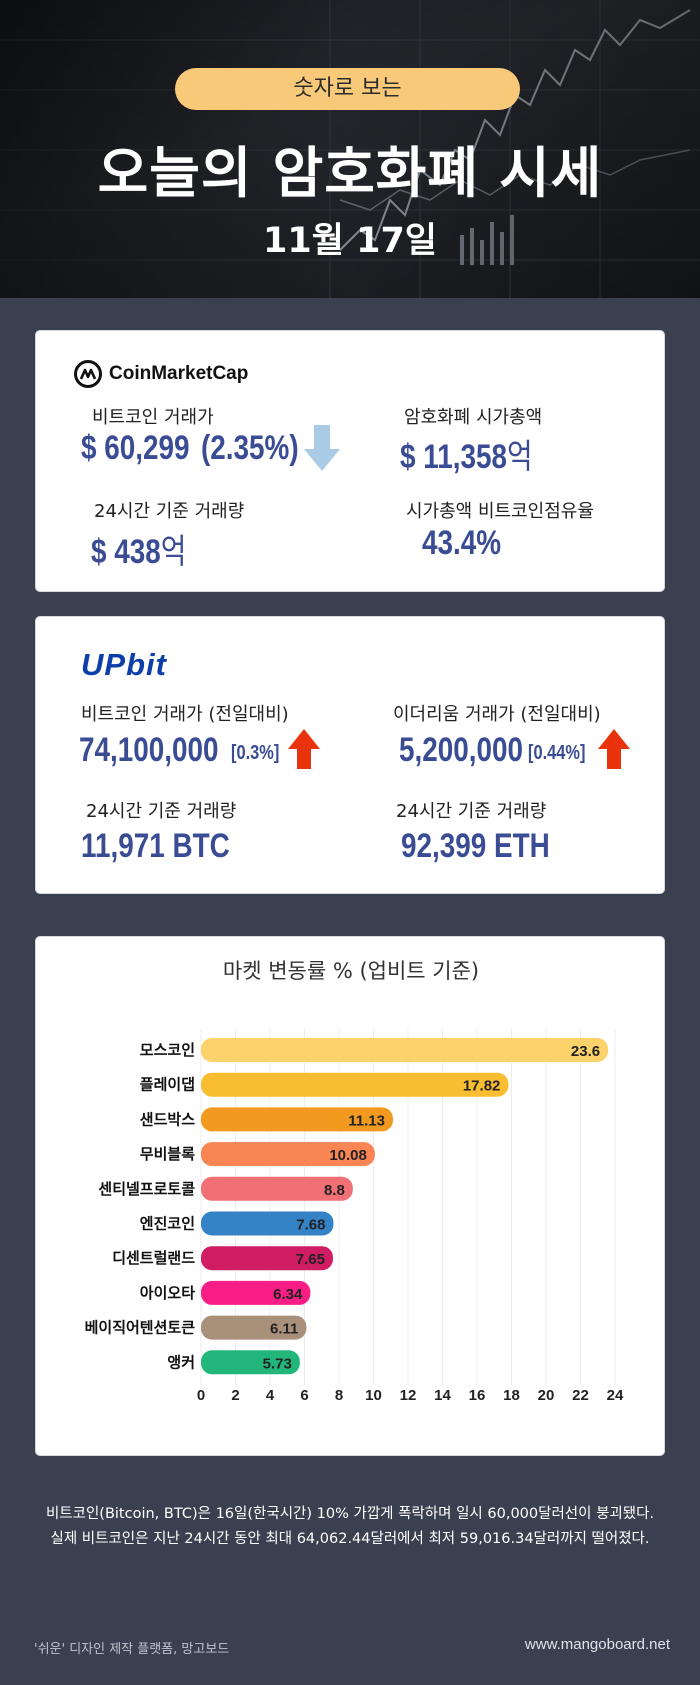 The width and height of the screenshot is (700, 1685). I want to click on bar-value-label: 6.11, so click(284, 1329).